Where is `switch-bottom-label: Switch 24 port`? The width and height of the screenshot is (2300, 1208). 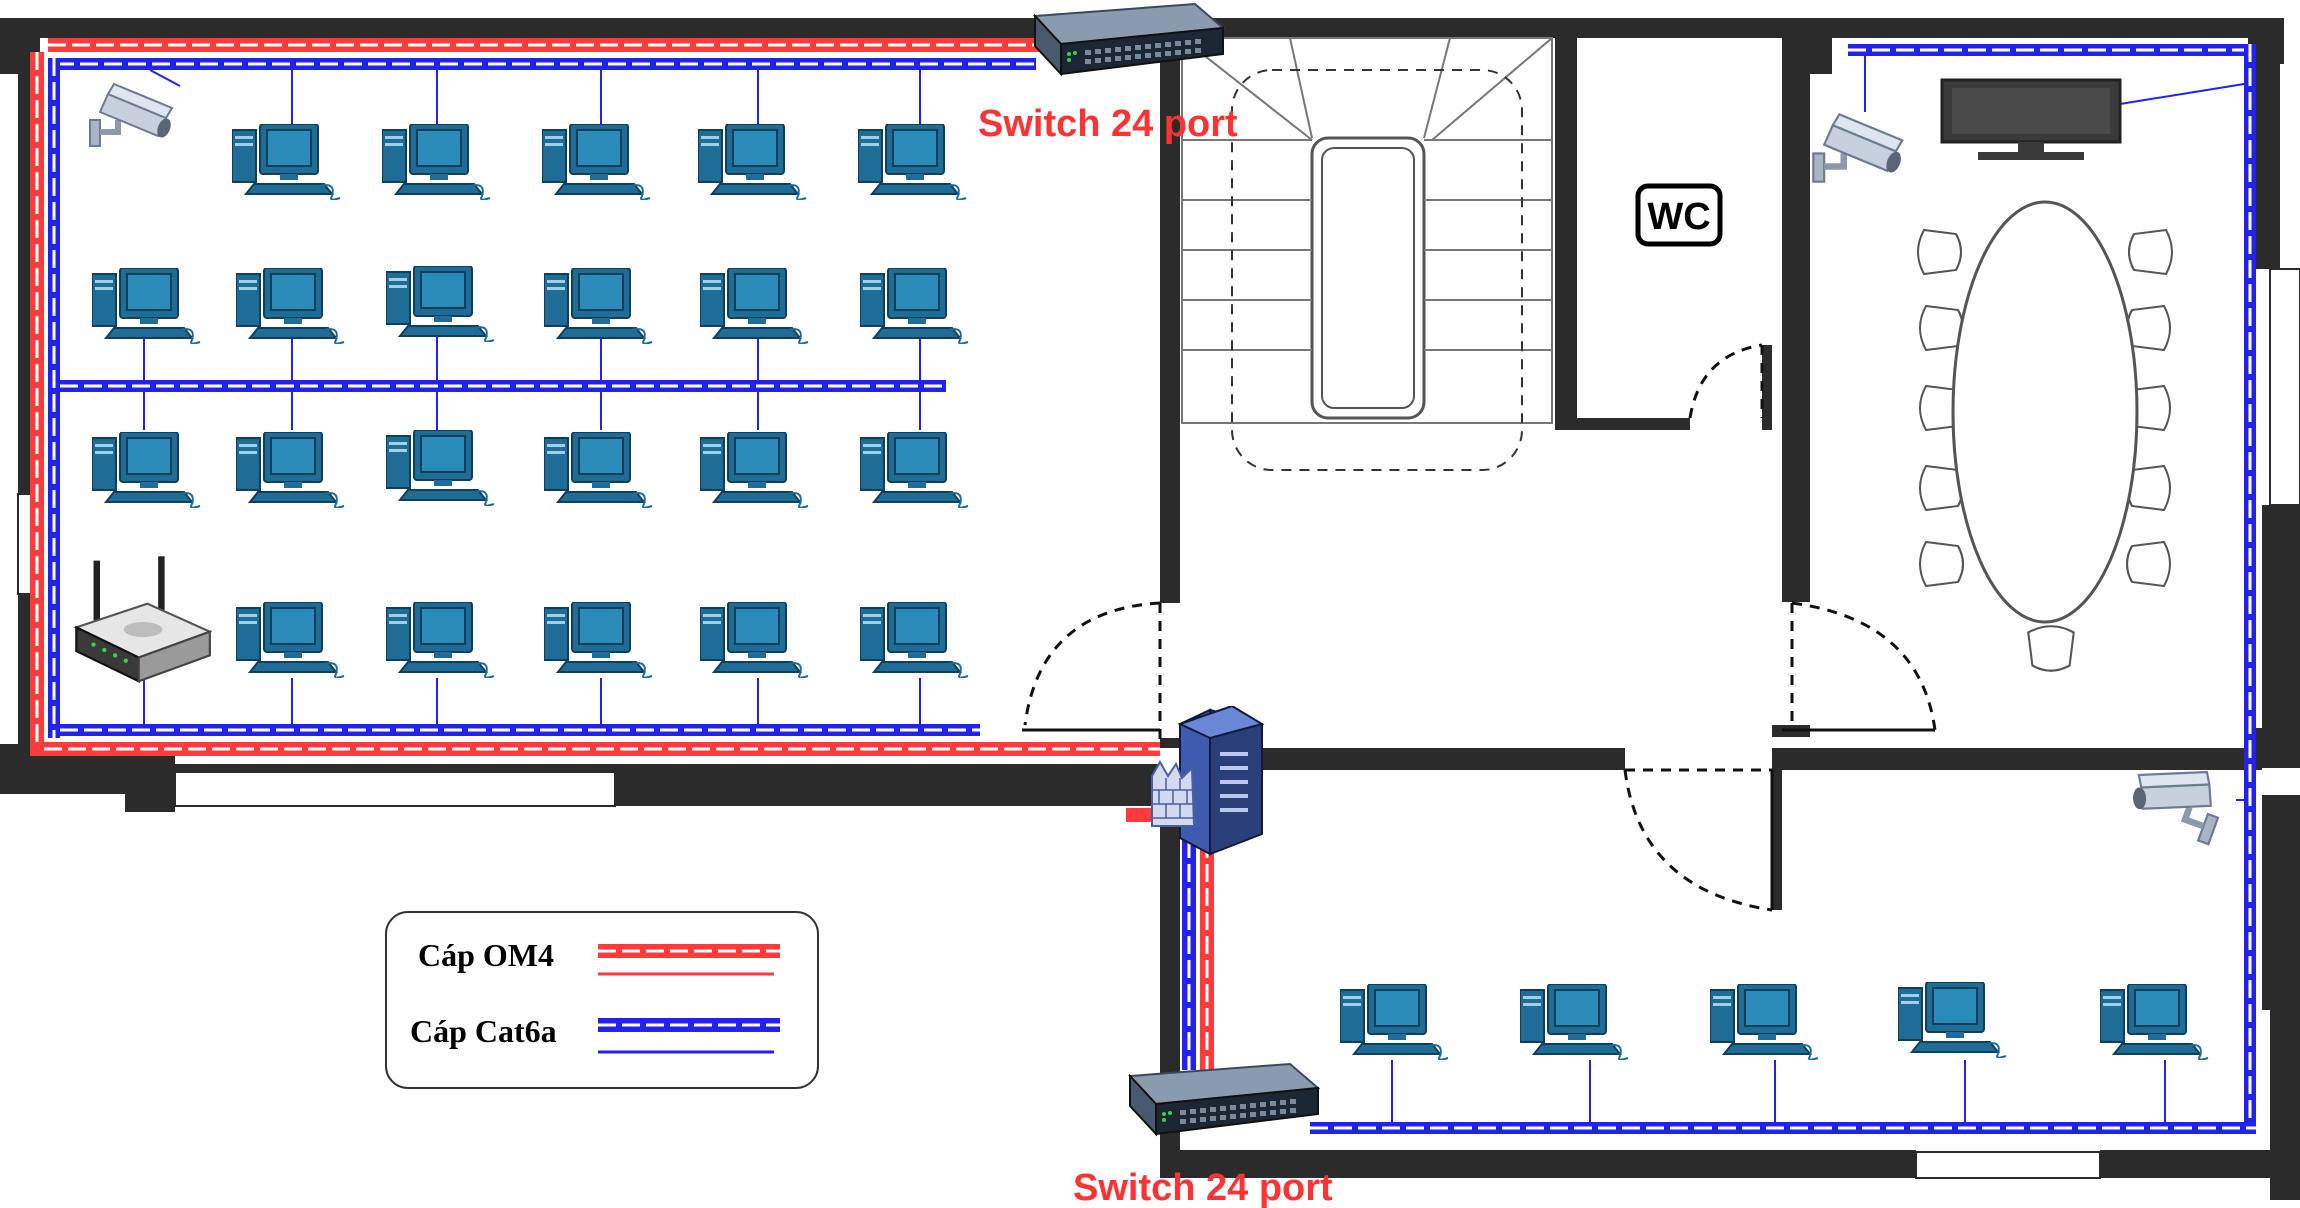 switch-bottom-label: Switch 24 port is located at coordinates (1203, 1187).